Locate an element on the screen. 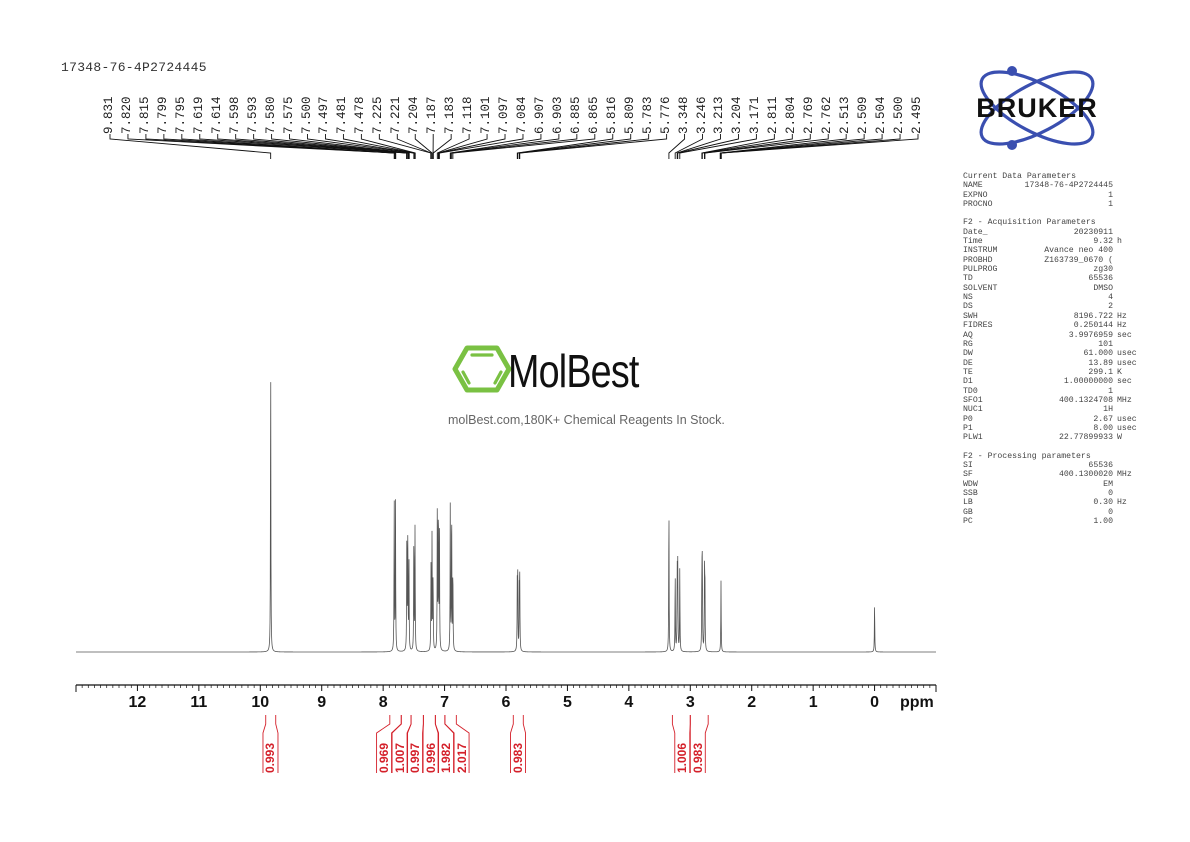  bruker-text: BRUKER is located at coordinates (1037, 108).